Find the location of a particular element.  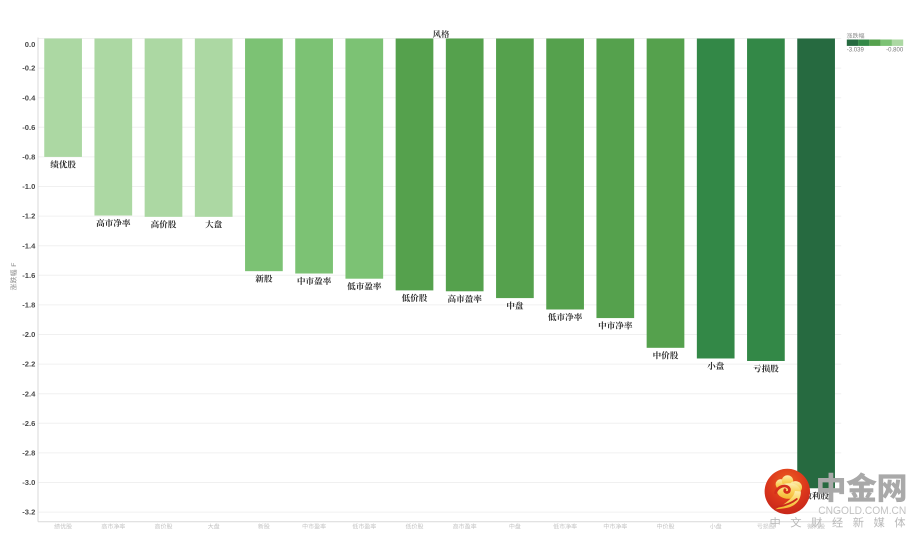

svg-text: F is located at coordinates (14, 265).